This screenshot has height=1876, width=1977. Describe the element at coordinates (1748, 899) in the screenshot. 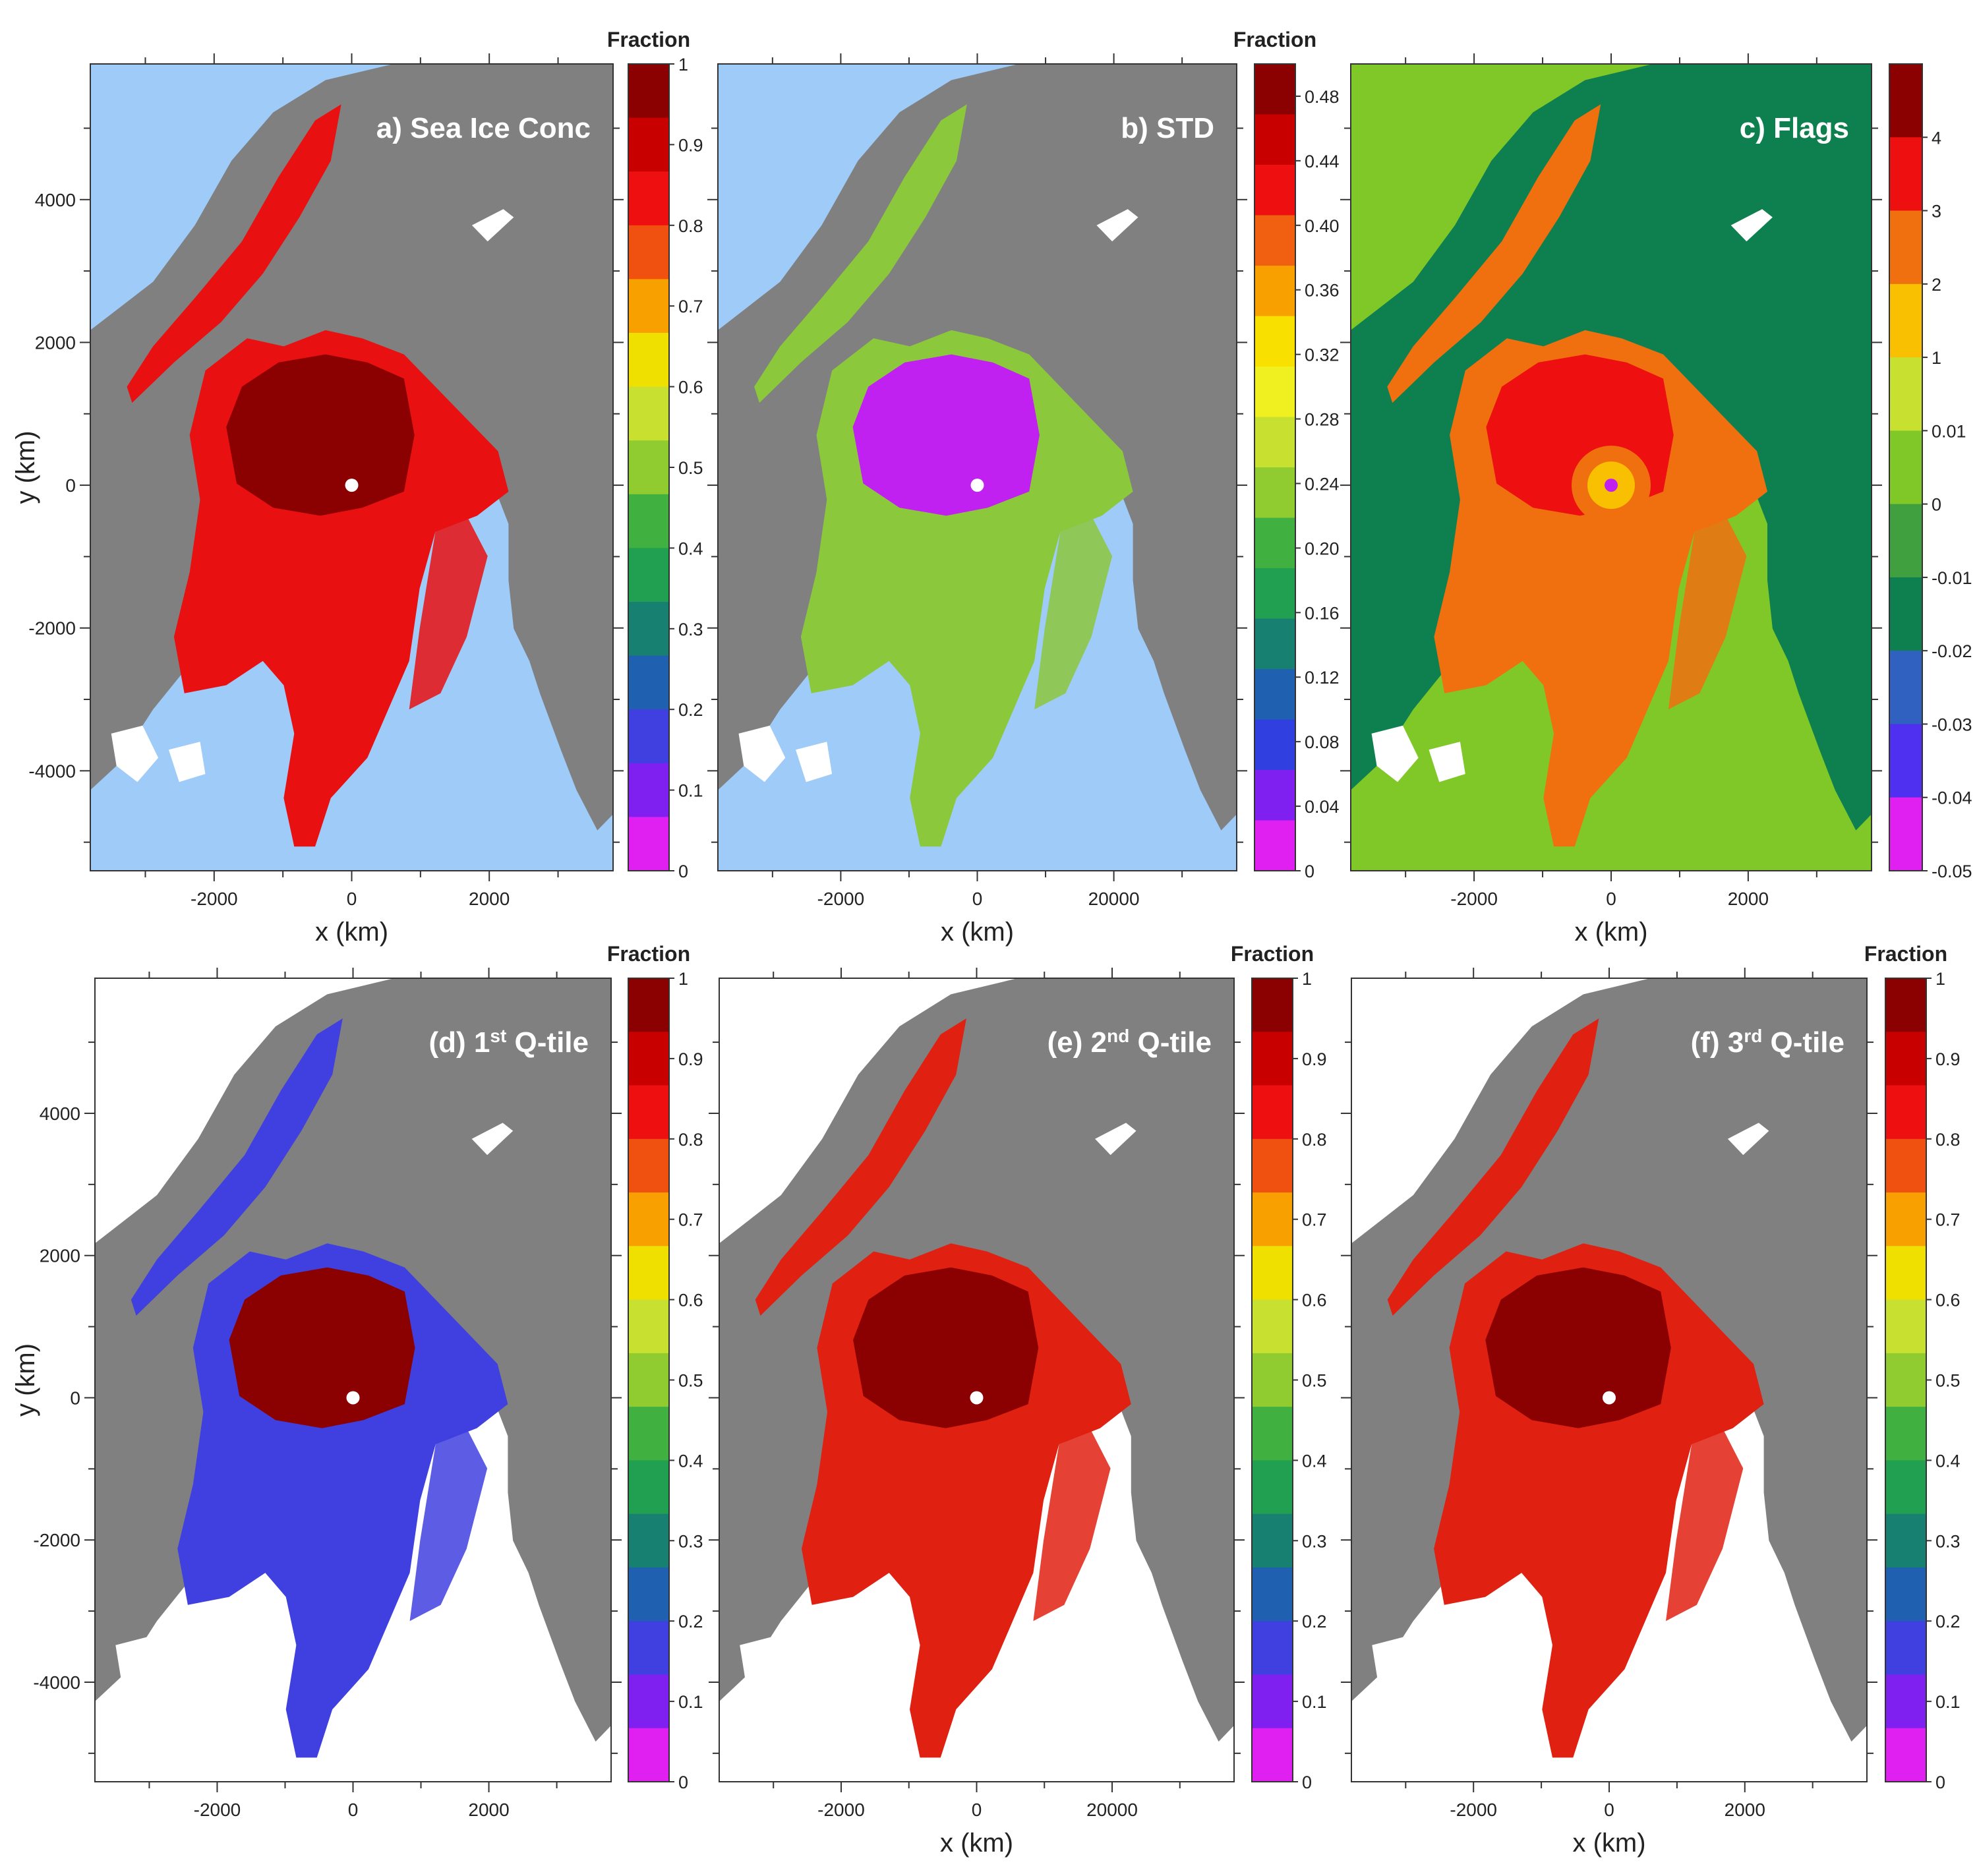

I see `x-tick-label: 2000` at that location.